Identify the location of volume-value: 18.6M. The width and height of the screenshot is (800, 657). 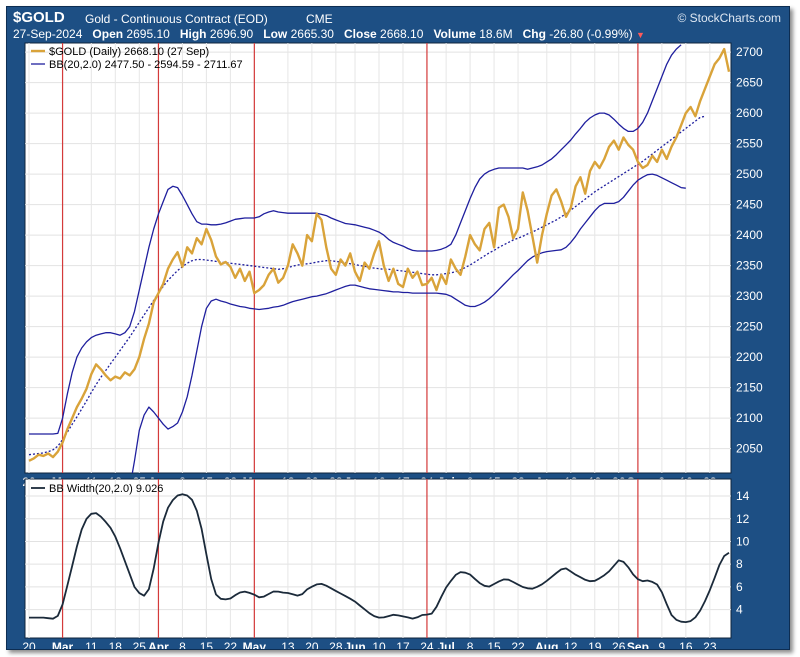
(496, 34).